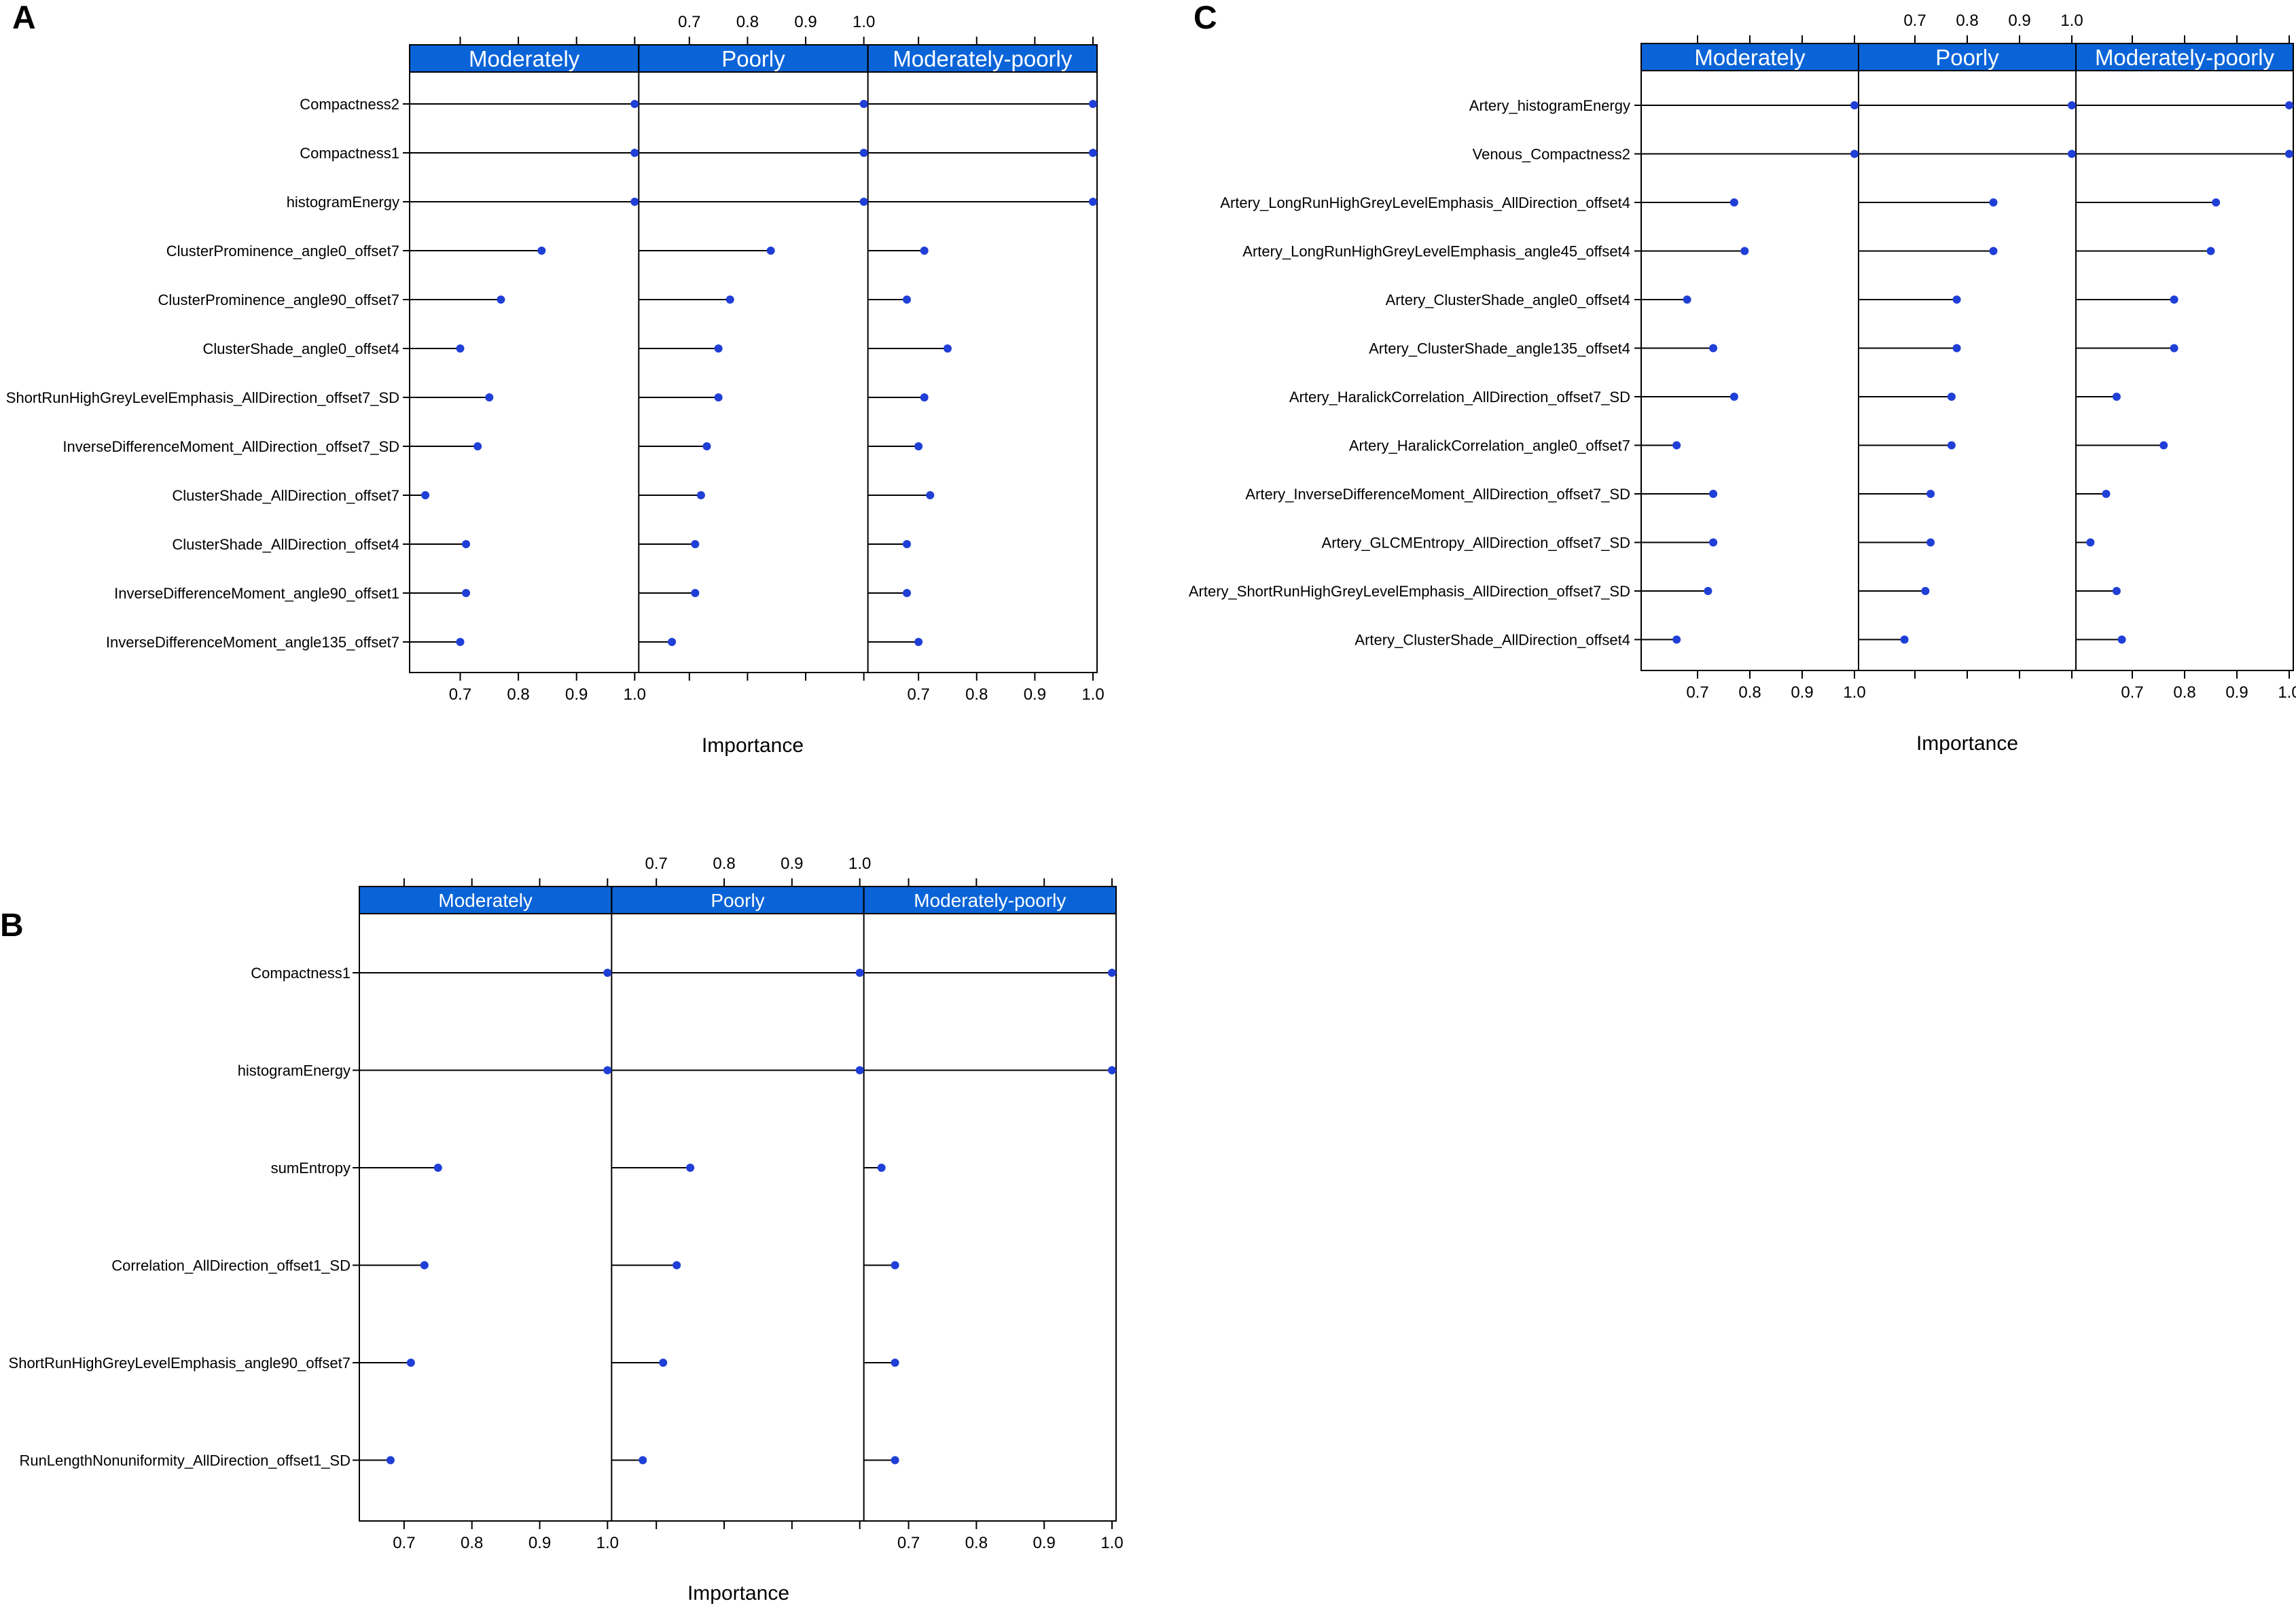  I want to click on panel-strip, so click(2184, 57).